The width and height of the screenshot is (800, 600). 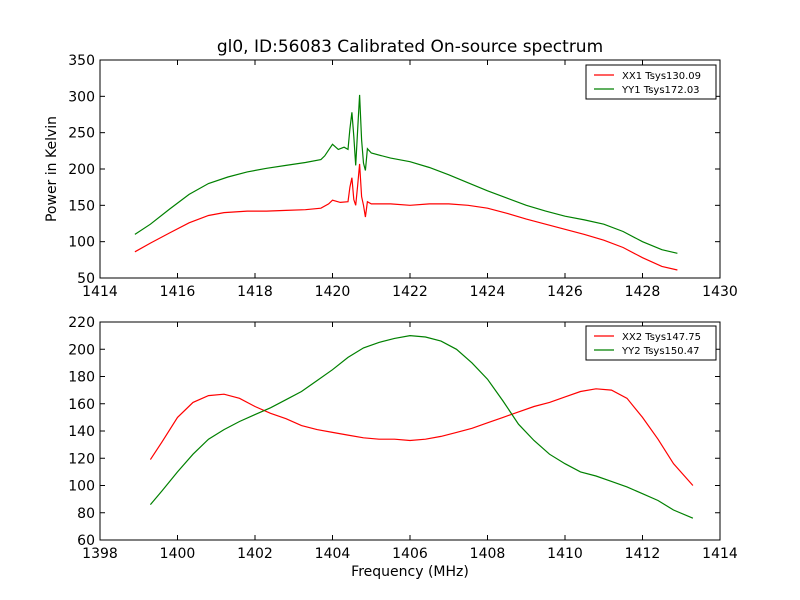 What do you see at coordinates (720, 292) in the screenshot?
I see `x-tick-label: 1430` at bounding box center [720, 292].